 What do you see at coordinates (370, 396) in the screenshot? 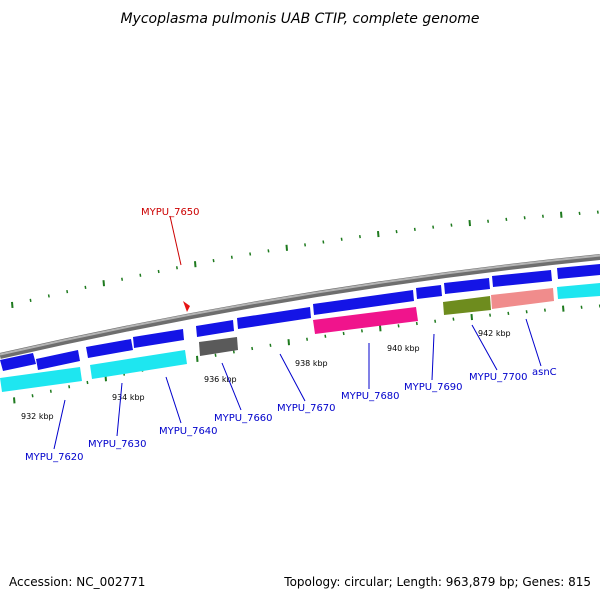
I see `gene-label: MYPU_7680` at bounding box center [370, 396].